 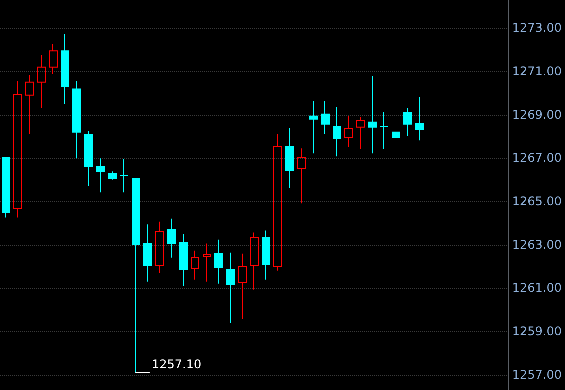 I want to click on y-tick-label: 1259.00, so click(x=537, y=331).